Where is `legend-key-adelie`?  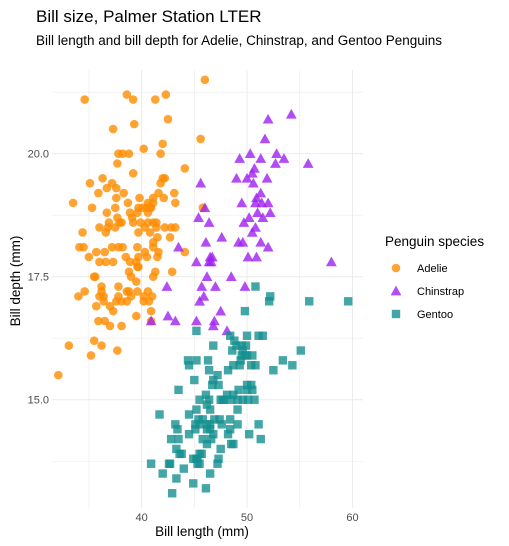
legend-key-adelie is located at coordinates (396, 268).